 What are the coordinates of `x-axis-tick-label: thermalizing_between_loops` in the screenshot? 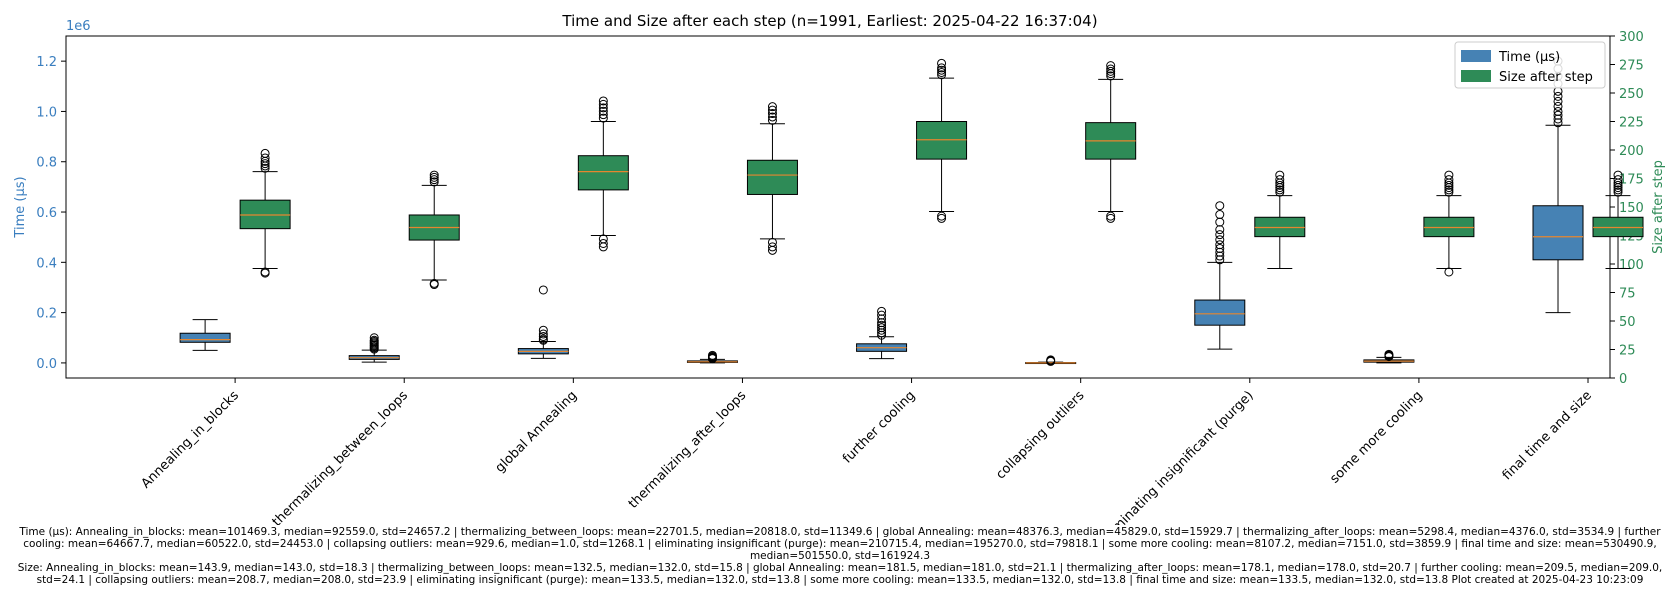 It's located at (341, 456).